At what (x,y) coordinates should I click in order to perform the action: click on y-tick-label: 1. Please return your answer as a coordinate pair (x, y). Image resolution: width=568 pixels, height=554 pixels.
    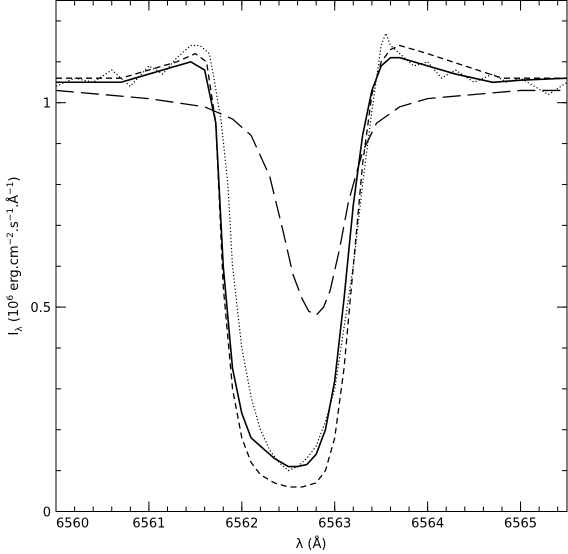
    Looking at the image, I should click on (47, 104).